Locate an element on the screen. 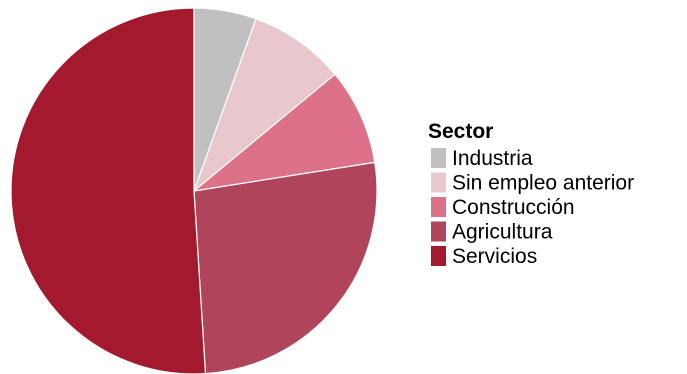 The width and height of the screenshot is (687, 374). legend-label: Industria is located at coordinates (492, 158).